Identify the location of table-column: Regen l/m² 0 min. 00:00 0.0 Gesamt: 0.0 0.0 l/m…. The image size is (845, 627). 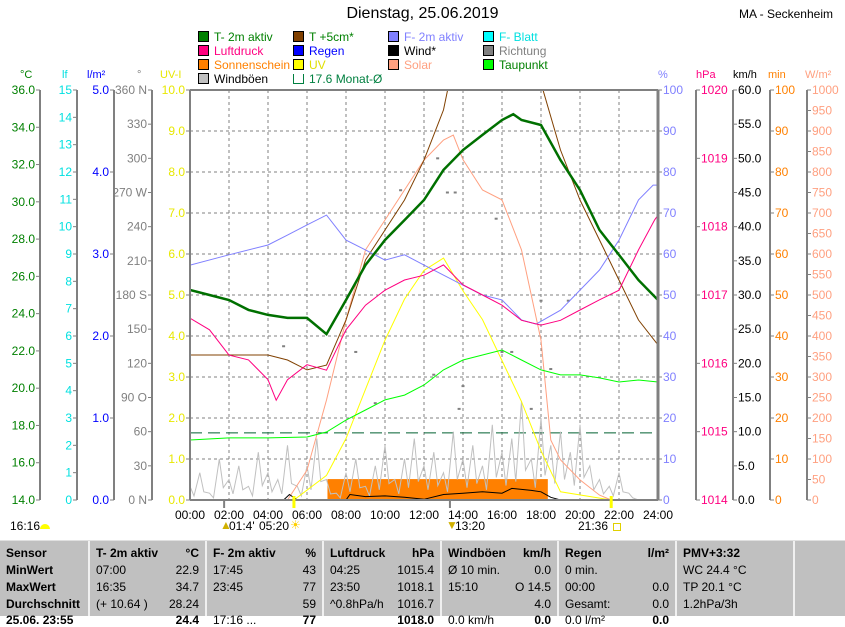
(616, 584).